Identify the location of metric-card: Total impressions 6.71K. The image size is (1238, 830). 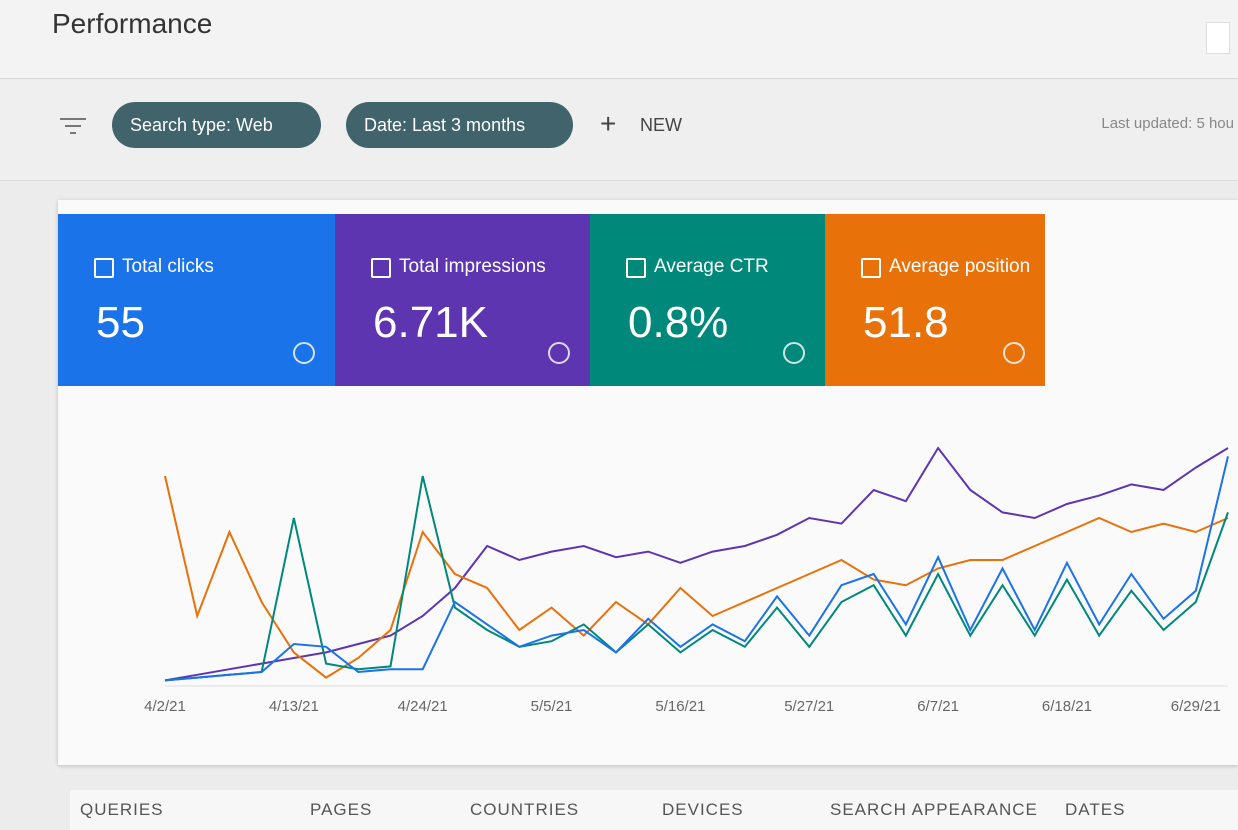
(462, 300).